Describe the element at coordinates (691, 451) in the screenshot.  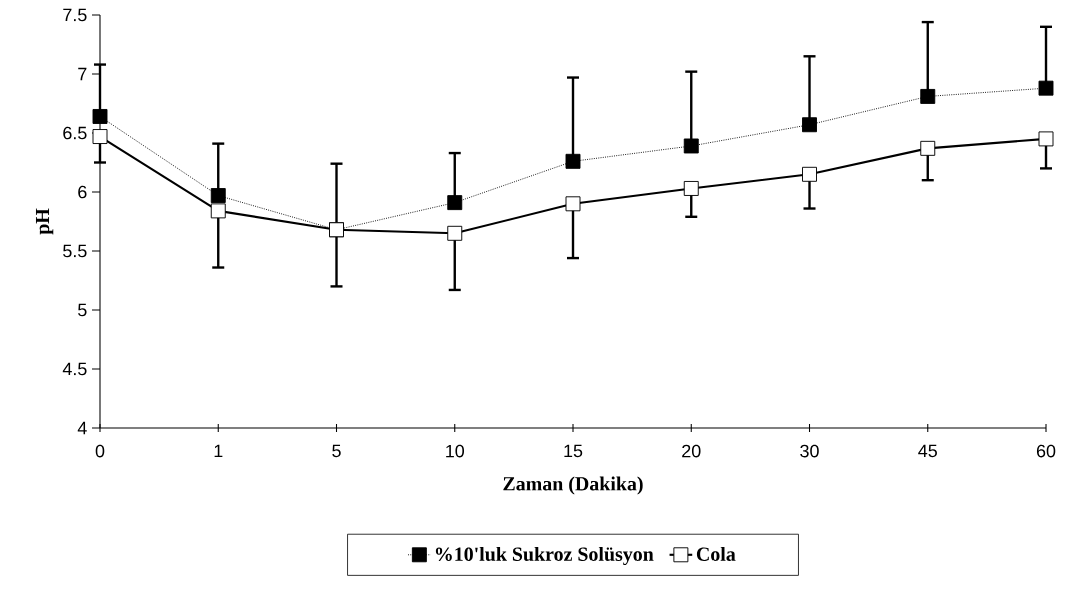
I see `x-tick-label: 20` at that location.